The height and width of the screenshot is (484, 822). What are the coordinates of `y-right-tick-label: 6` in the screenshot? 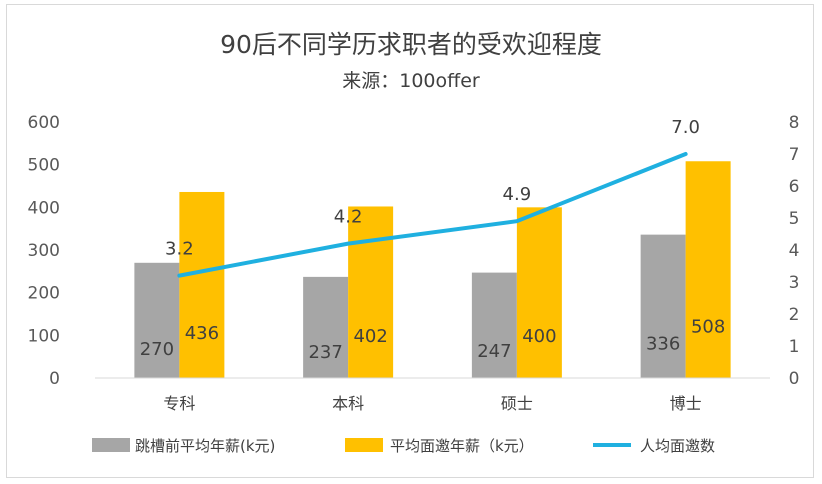 It's located at (794, 187).